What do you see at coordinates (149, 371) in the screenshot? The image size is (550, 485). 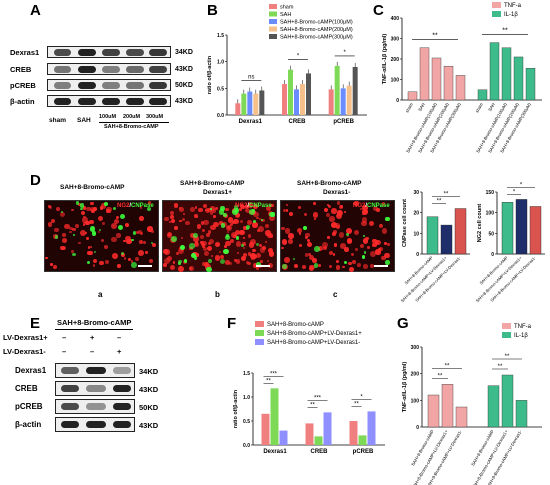 I see `e-kd-dexras1: 34KD` at bounding box center [149, 371].